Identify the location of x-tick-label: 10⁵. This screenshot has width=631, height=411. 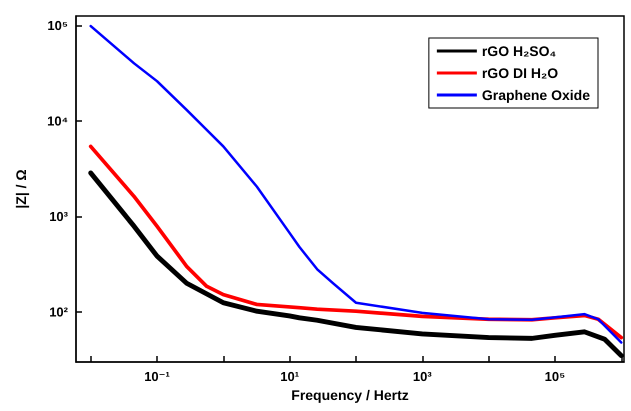
(555, 376).